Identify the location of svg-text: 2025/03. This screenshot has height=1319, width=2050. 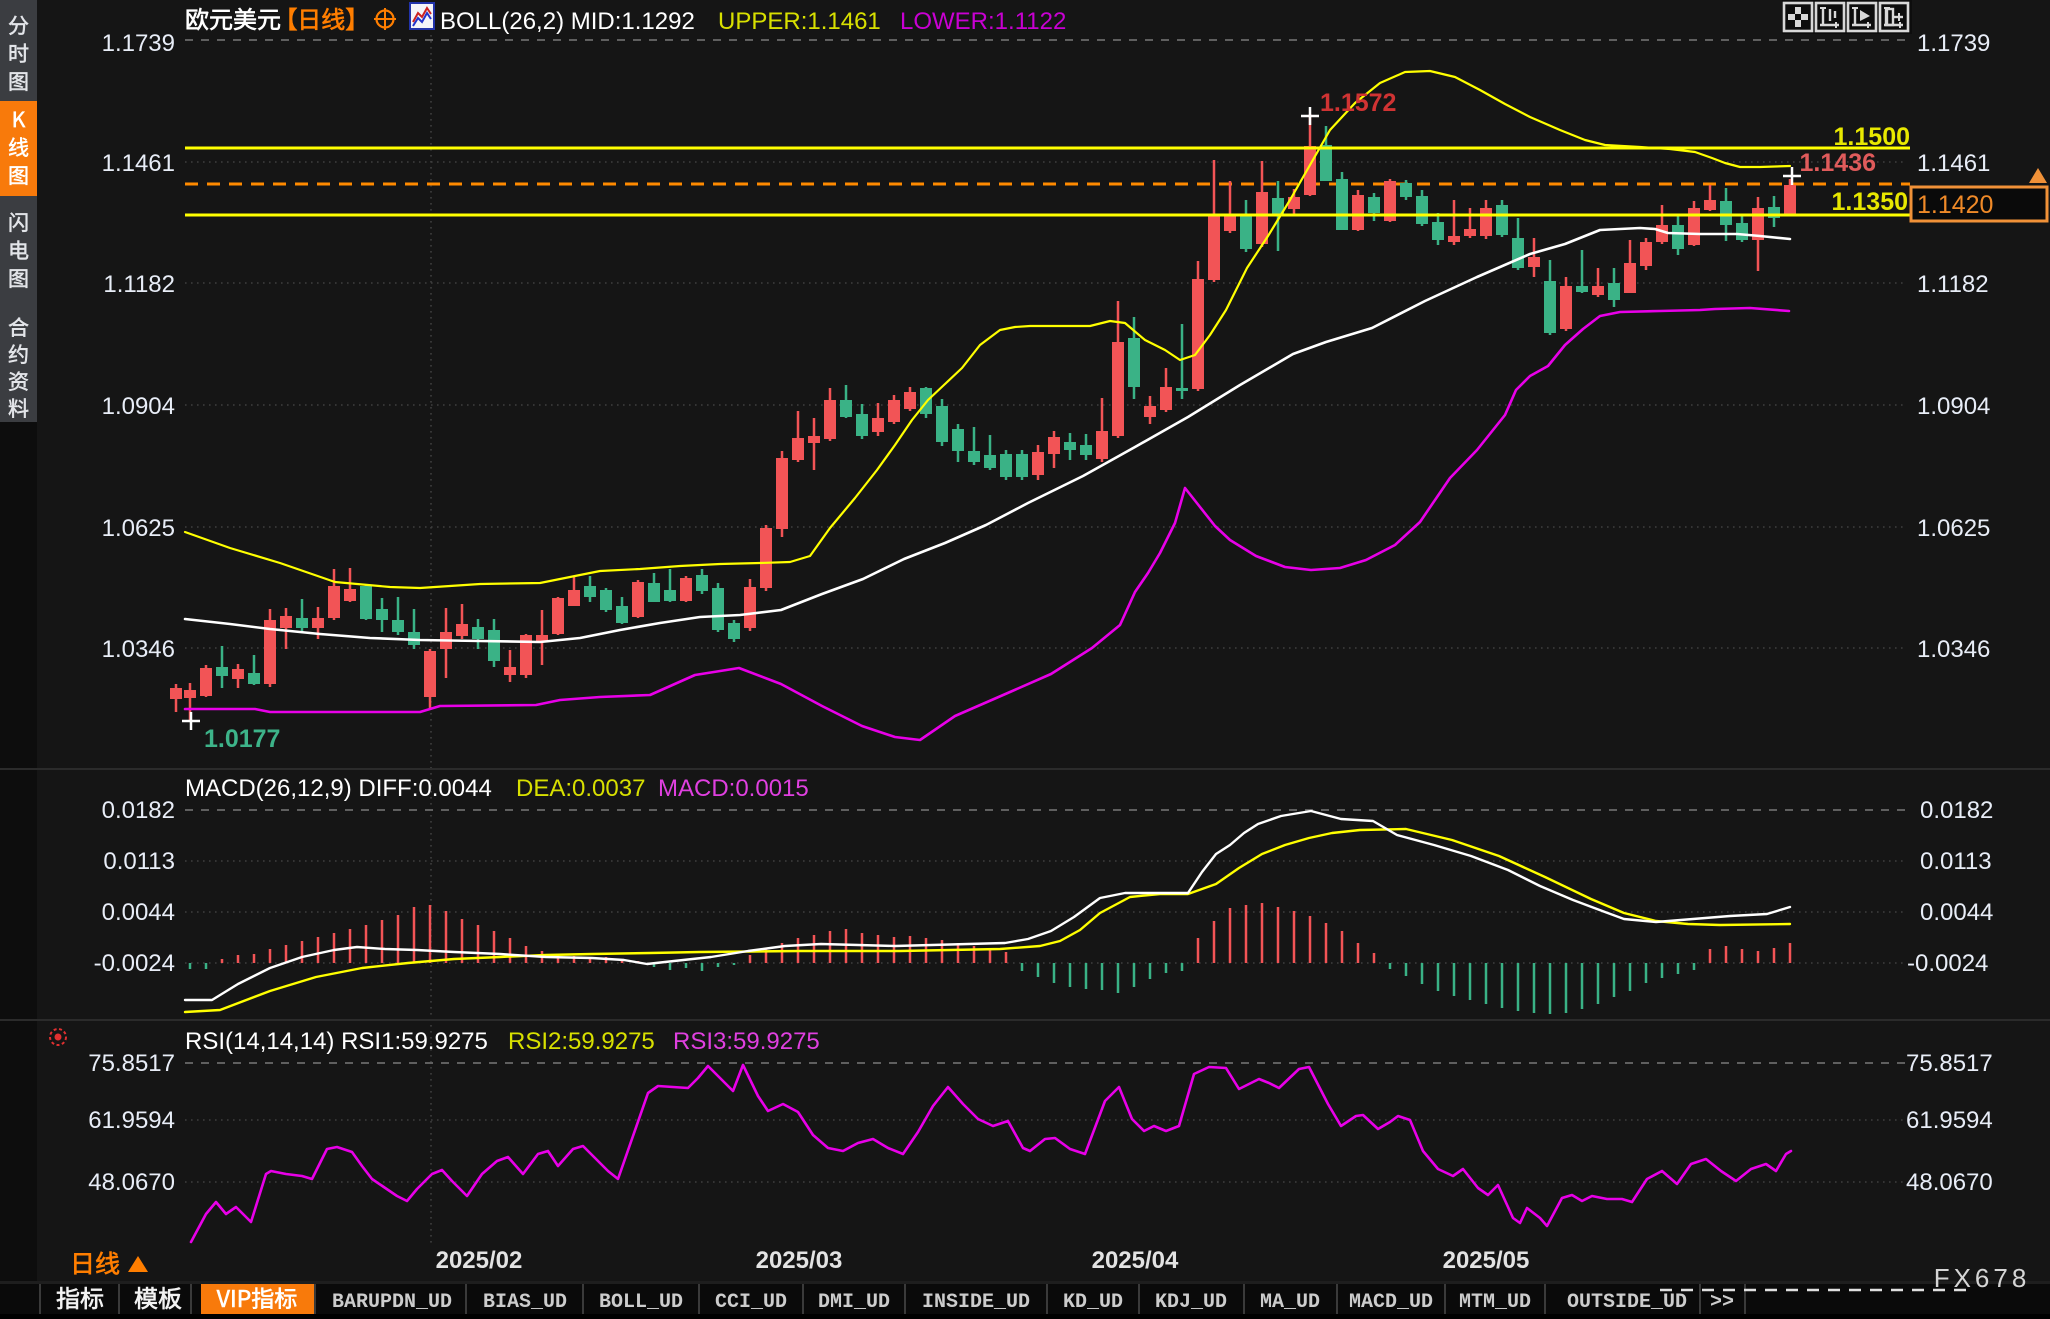
(799, 1260).